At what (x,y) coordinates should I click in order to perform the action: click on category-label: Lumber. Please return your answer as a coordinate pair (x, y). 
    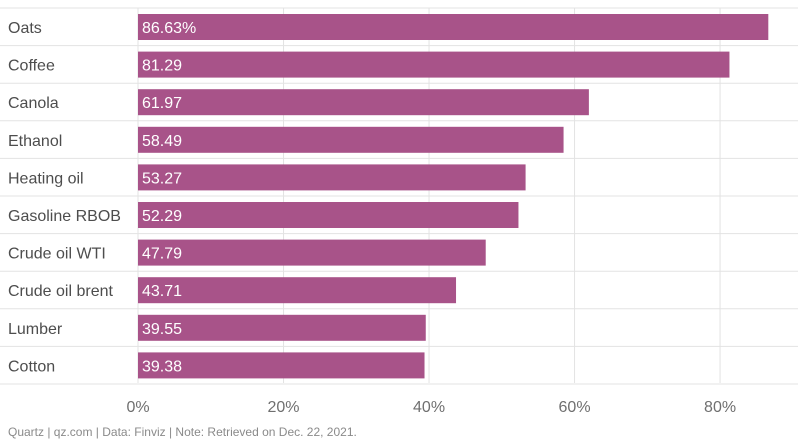
    Looking at the image, I should click on (35, 329).